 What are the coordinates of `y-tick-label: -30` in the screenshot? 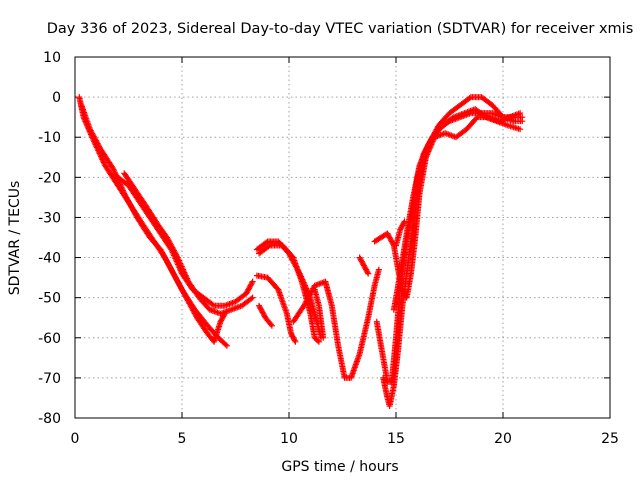 It's located at (49, 218).